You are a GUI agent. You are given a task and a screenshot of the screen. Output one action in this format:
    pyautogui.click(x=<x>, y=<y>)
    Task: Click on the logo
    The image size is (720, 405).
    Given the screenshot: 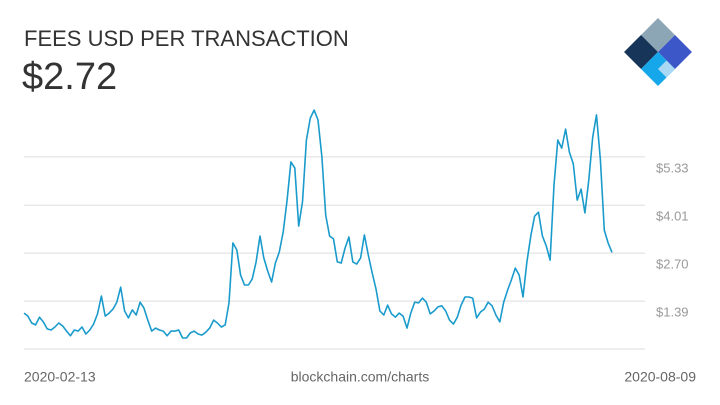 What is the action you would take?
    pyautogui.click(x=658, y=52)
    